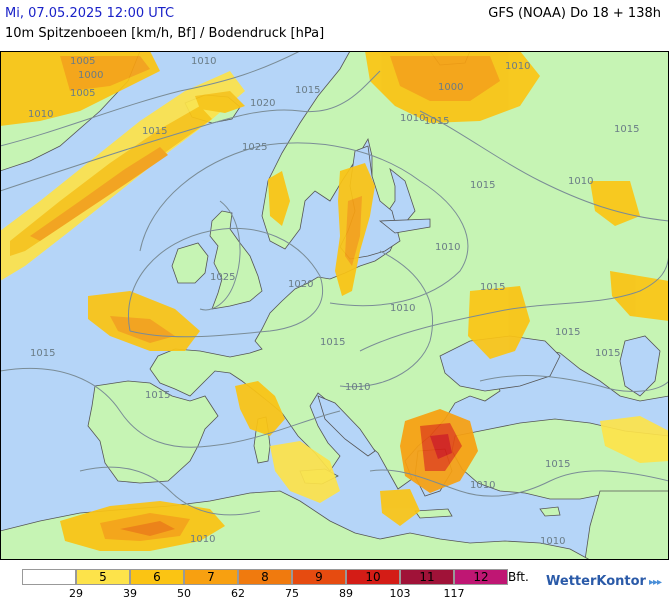 This screenshot has height=600, width=669. I want to click on gust-band-greenland-low-core, so click(105, 73).